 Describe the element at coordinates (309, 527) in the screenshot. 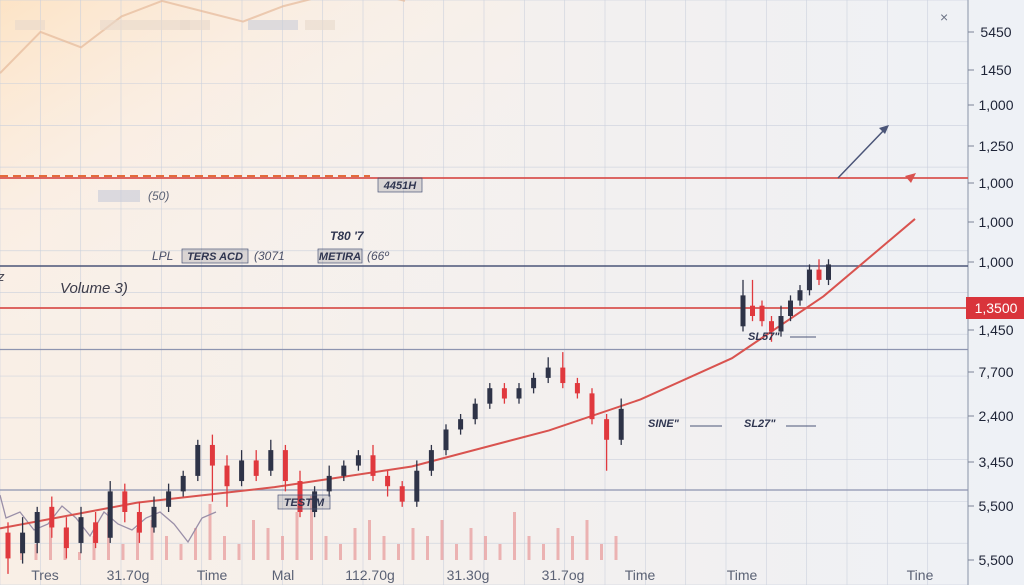

I see `volume-bars` at that location.